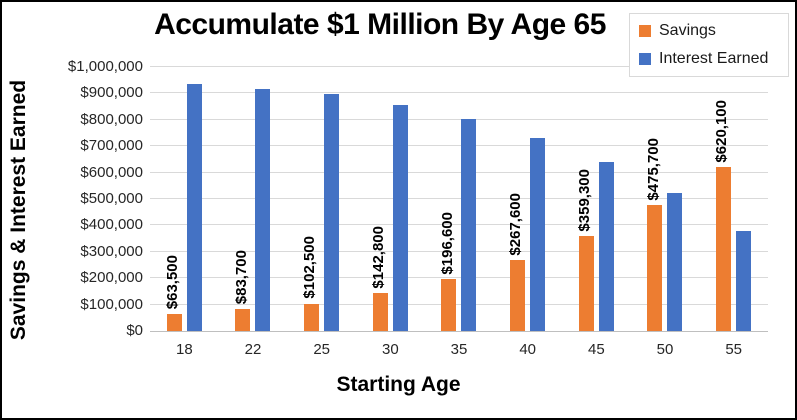 This screenshot has width=797, height=420. What do you see at coordinates (321, 349) in the screenshot?
I see `x-tick-label-25: 25` at bounding box center [321, 349].